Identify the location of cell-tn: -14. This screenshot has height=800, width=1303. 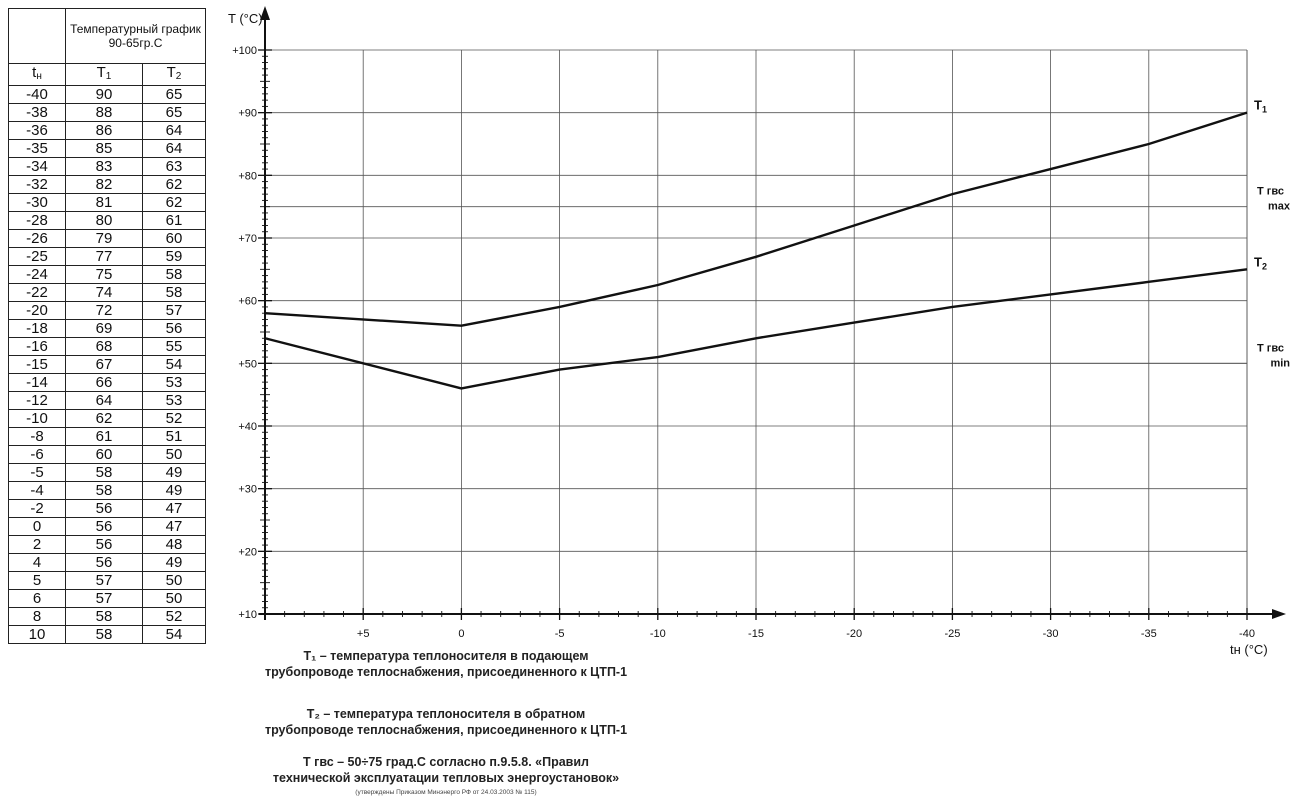
(37, 382).